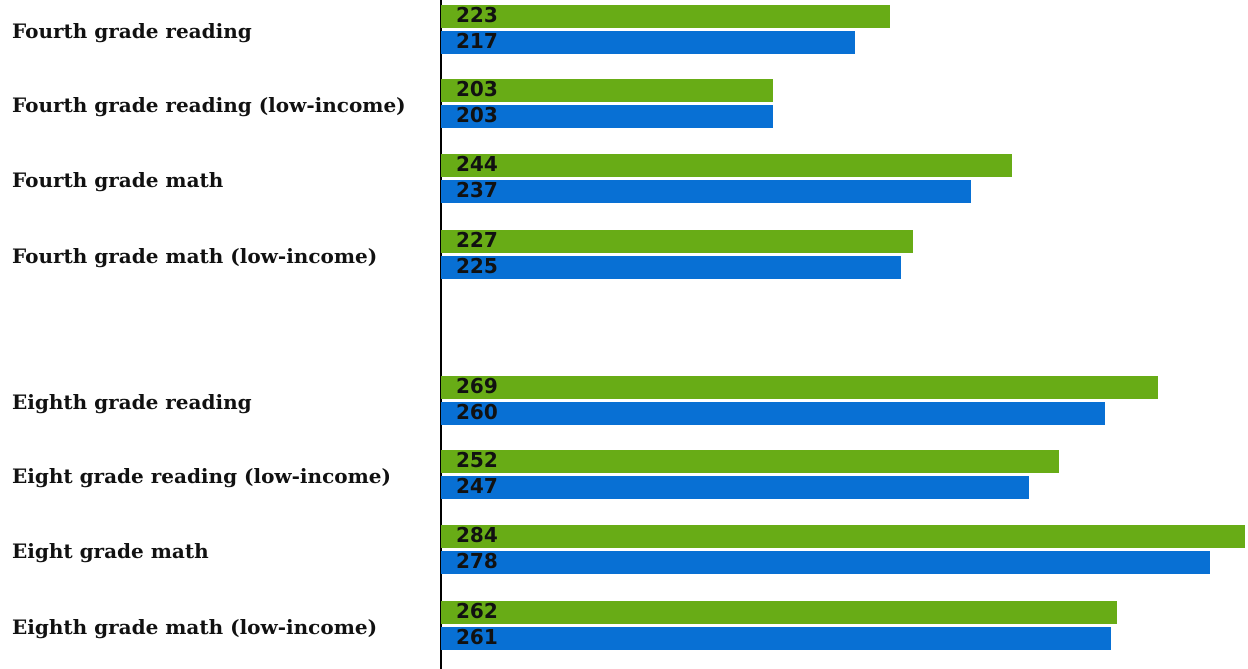 This screenshot has height=669, width=1248. Describe the element at coordinates (648, 41) in the screenshot. I see `bar-series-2: 217` at that location.